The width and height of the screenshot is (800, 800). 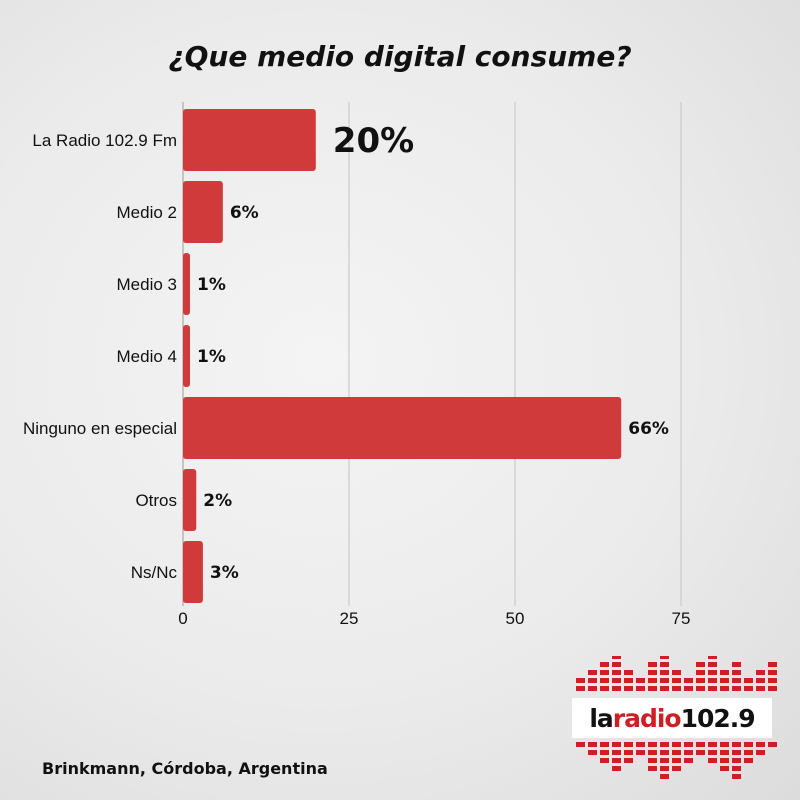 I want to click on data-label: 66%, so click(x=648, y=429).